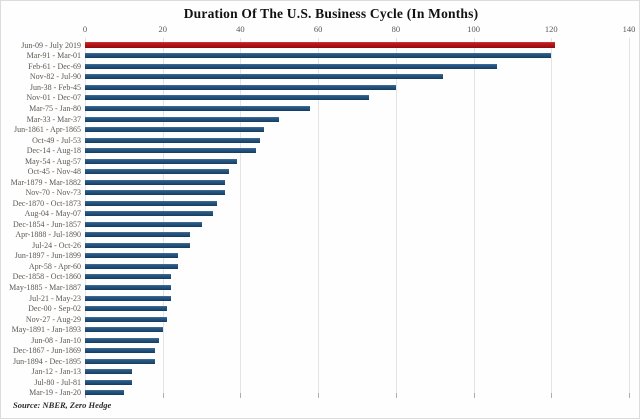 Image resolution: width=640 pixels, height=419 pixels. What do you see at coordinates (53, 56) in the screenshot?
I see `bar-row-label: Mar-91 - Mar-01` at bounding box center [53, 56].